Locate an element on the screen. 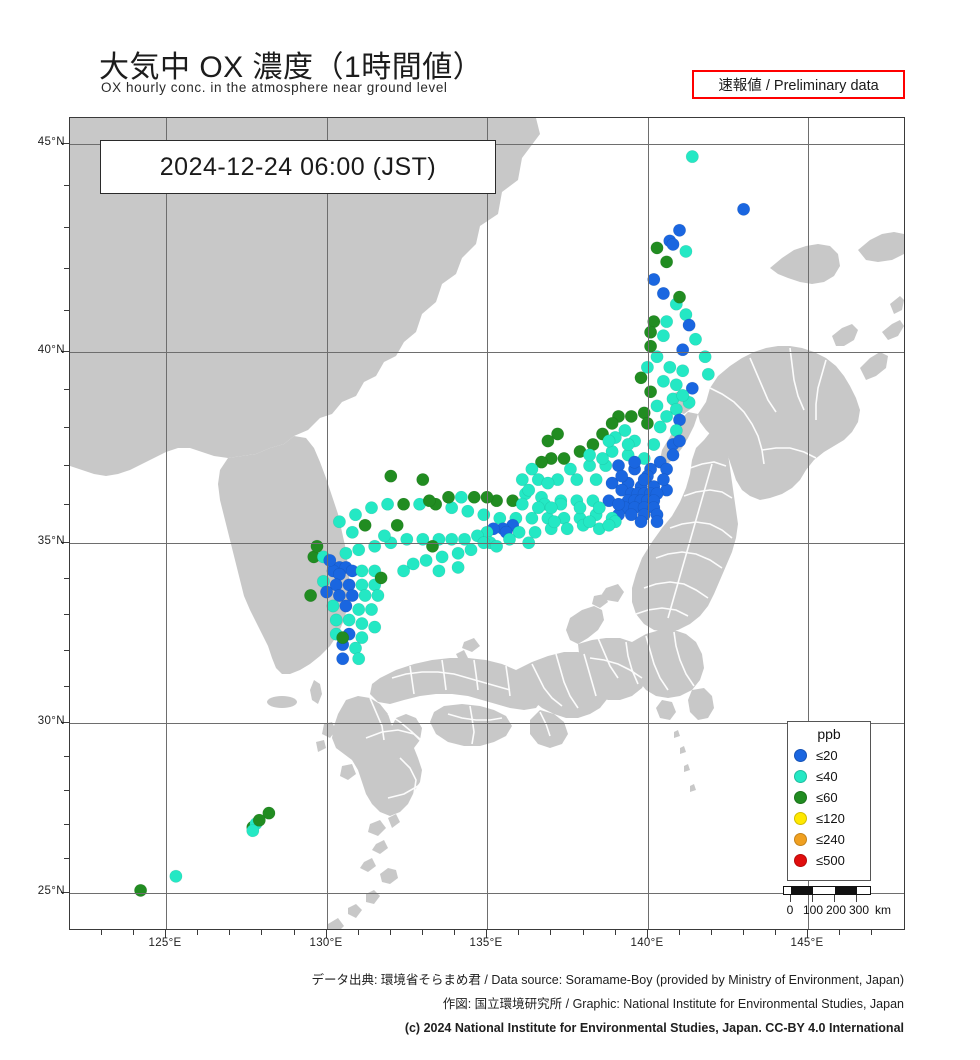 Image resolution: width=980 pixels, height=1060 pixels. tick-label-lat-35: 35°N is located at coordinates (51, 541).